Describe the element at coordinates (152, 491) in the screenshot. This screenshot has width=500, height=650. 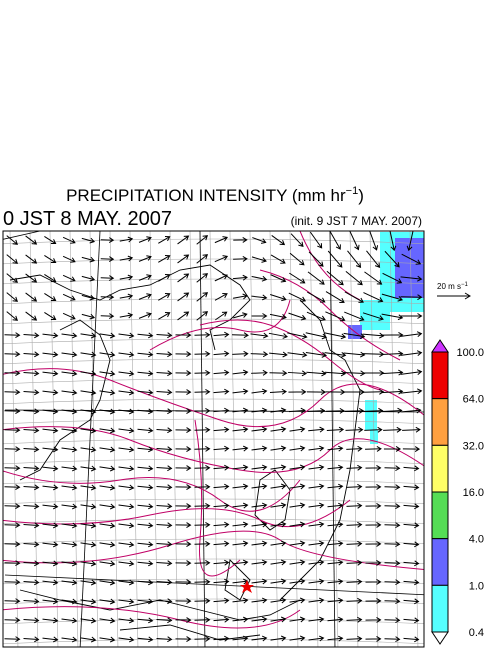
I see `contour` at that location.